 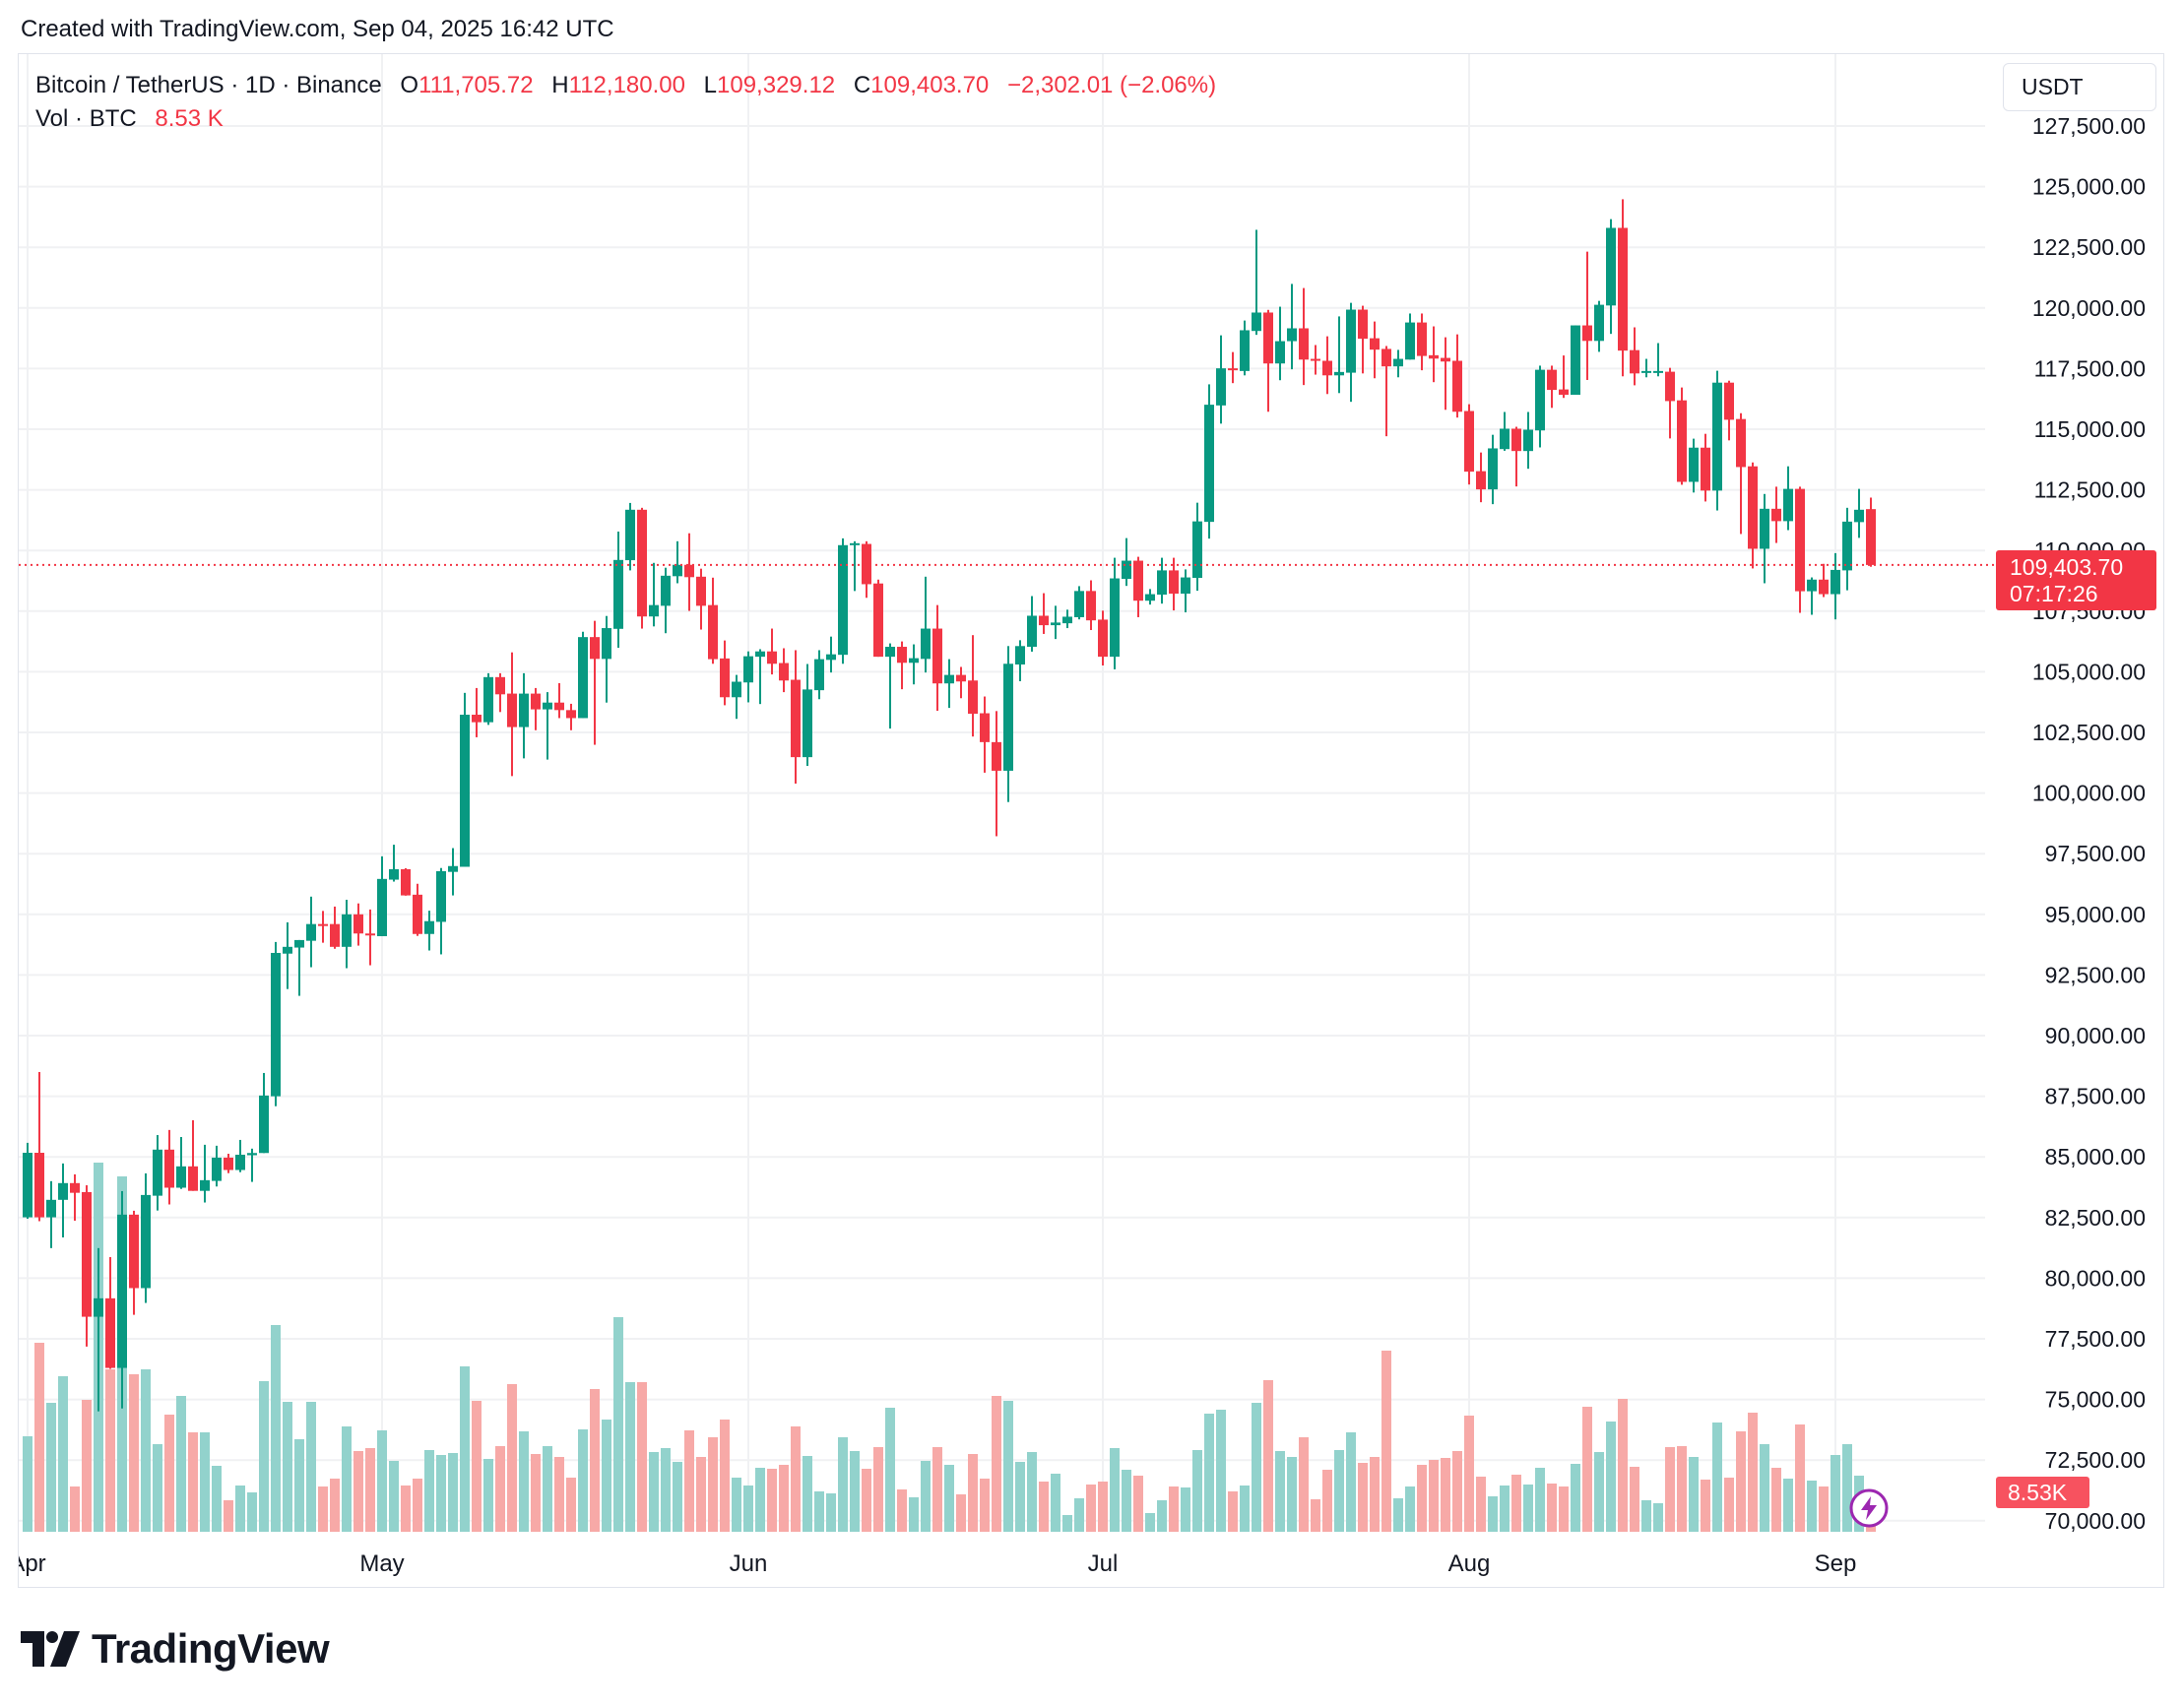 What do you see at coordinates (2089, 732) in the screenshot?
I see `price-tick-label: 102,500.00` at bounding box center [2089, 732].